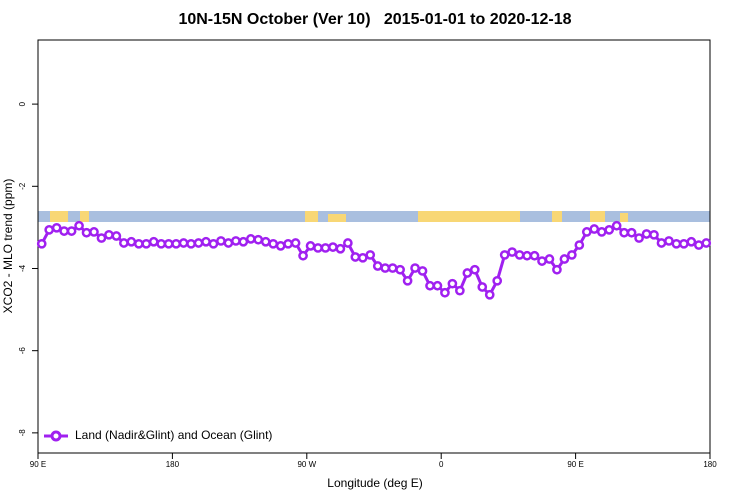 This screenshot has height=500, width=750. What do you see at coordinates (441, 464) in the screenshot?
I see `x-tick-label: 0` at bounding box center [441, 464].